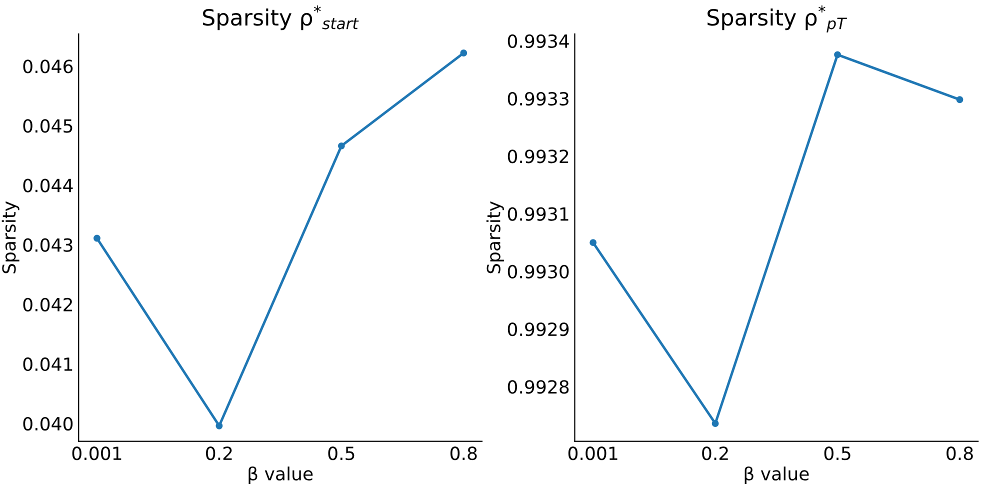 The image size is (983, 485). Describe the element at coordinates (538, 214) in the screenshot. I see `y-tick-label: 0.9931` at that location.